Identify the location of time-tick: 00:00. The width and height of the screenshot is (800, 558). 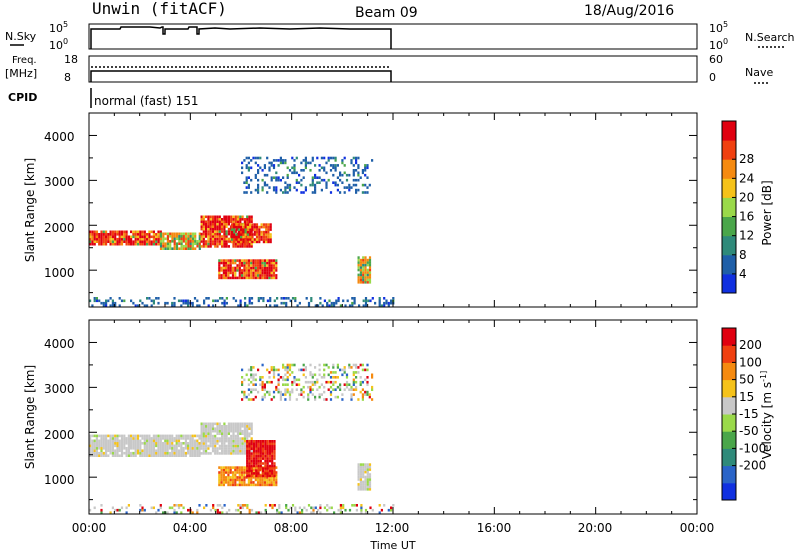
(697, 528).